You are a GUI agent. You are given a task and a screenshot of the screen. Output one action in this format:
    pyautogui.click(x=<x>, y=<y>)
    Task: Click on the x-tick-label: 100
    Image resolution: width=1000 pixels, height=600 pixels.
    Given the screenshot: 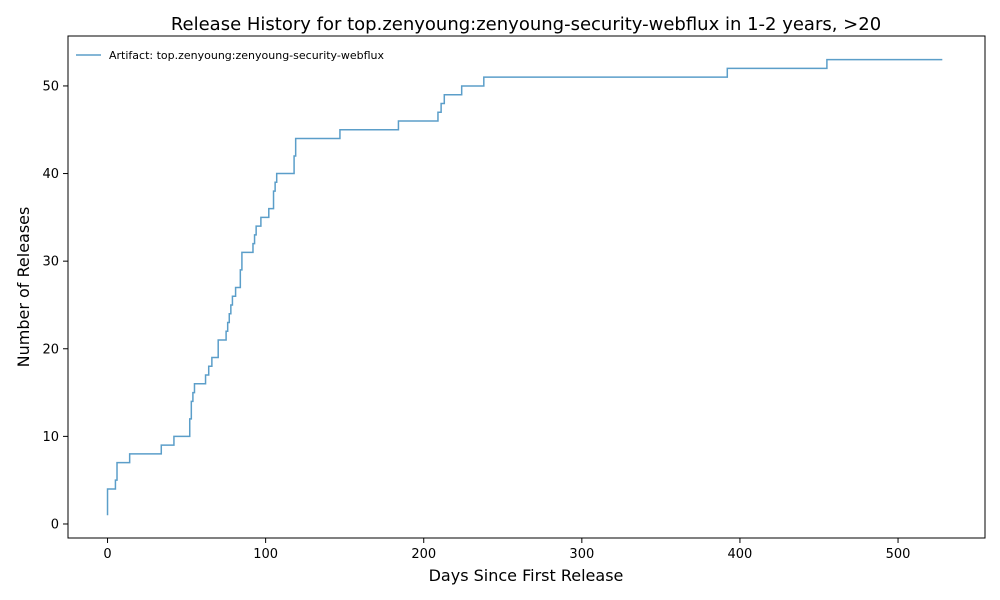 What is the action you would take?
    pyautogui.click(x=265, y=554)
    